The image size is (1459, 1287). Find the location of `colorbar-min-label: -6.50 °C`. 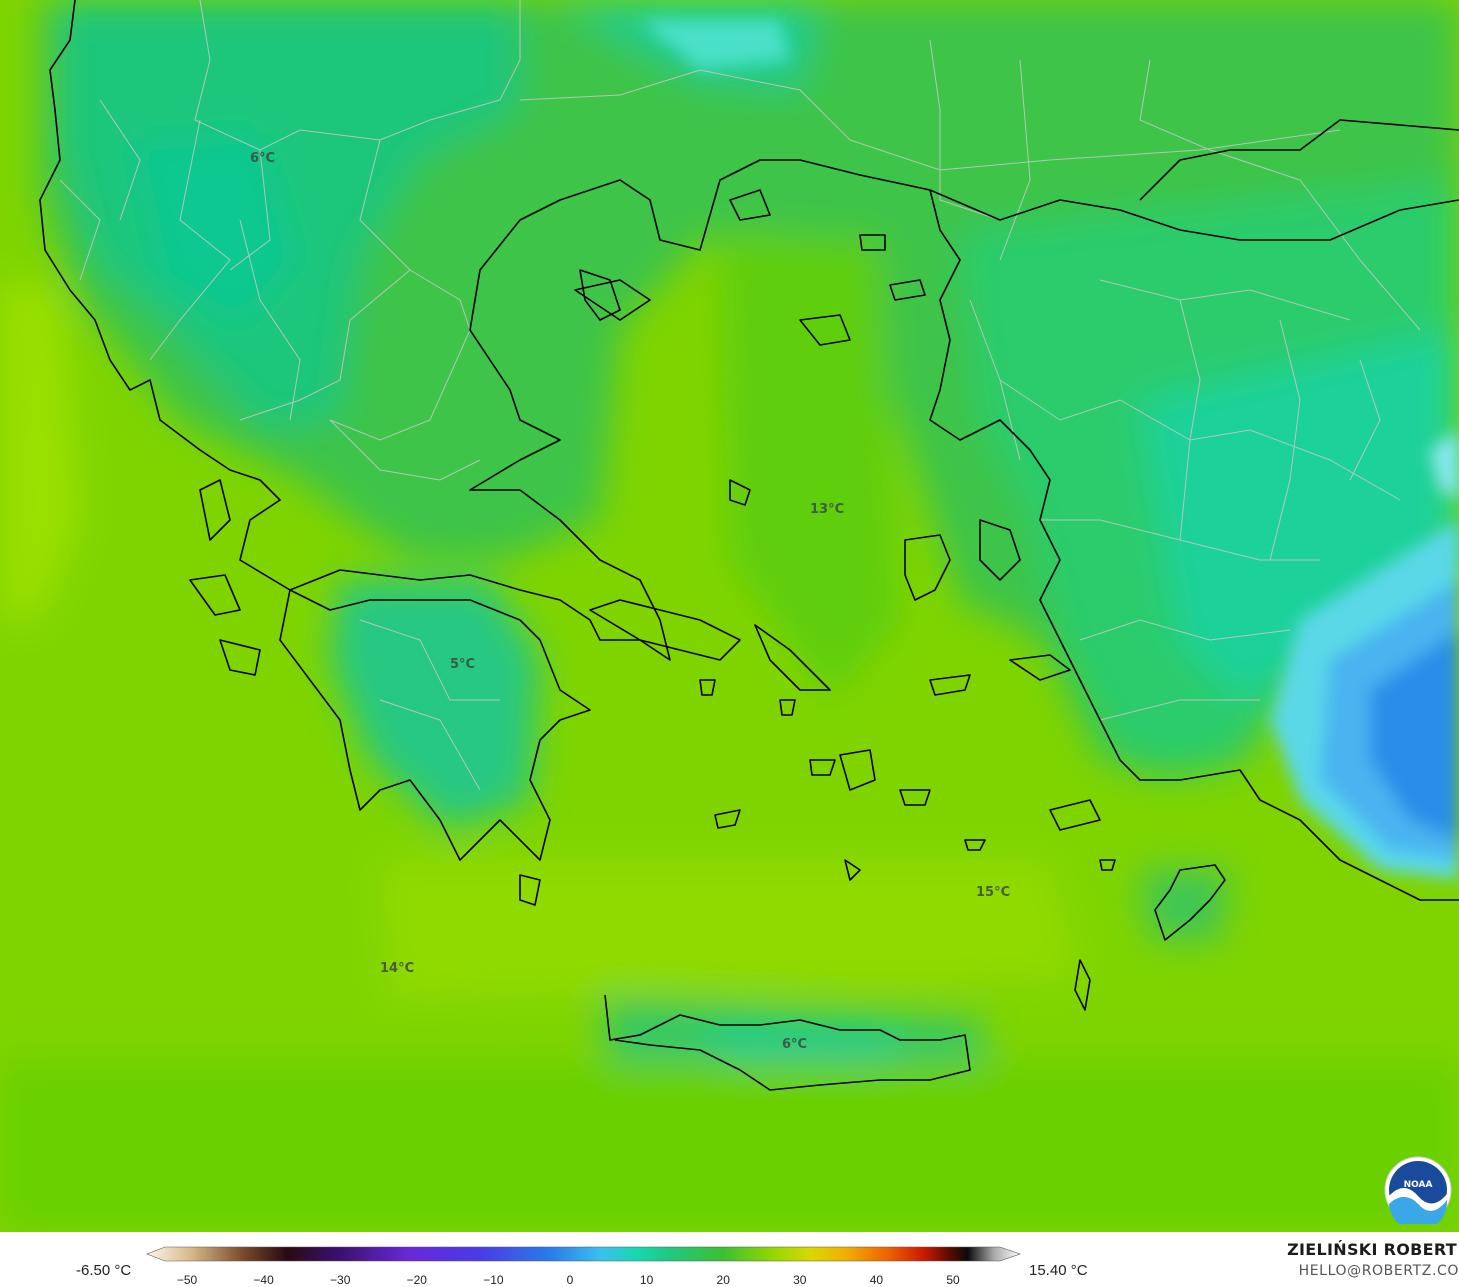

colorbar-min-label: -6.50 °C is located at coordinates (104, 1270).